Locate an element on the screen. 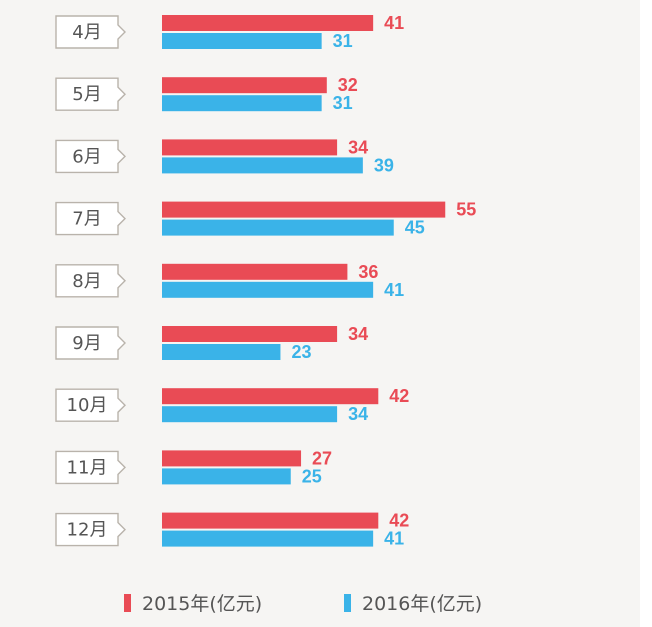 The image size is (652, 627). category-label: 5月 is located at coordinates (86, 94).